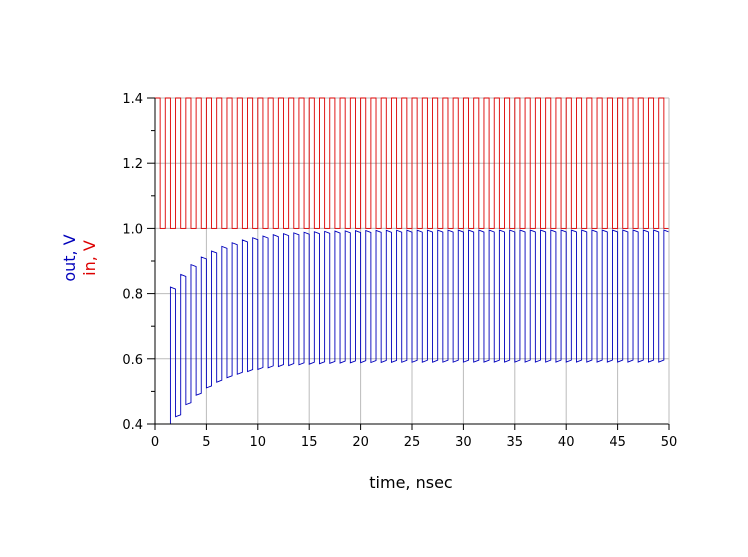 The width and height of the screenshot is (748, 557). Describe the element at coordinates (132, 295) in the screenshot. I see `y-tick-label: 0.8` at that location.